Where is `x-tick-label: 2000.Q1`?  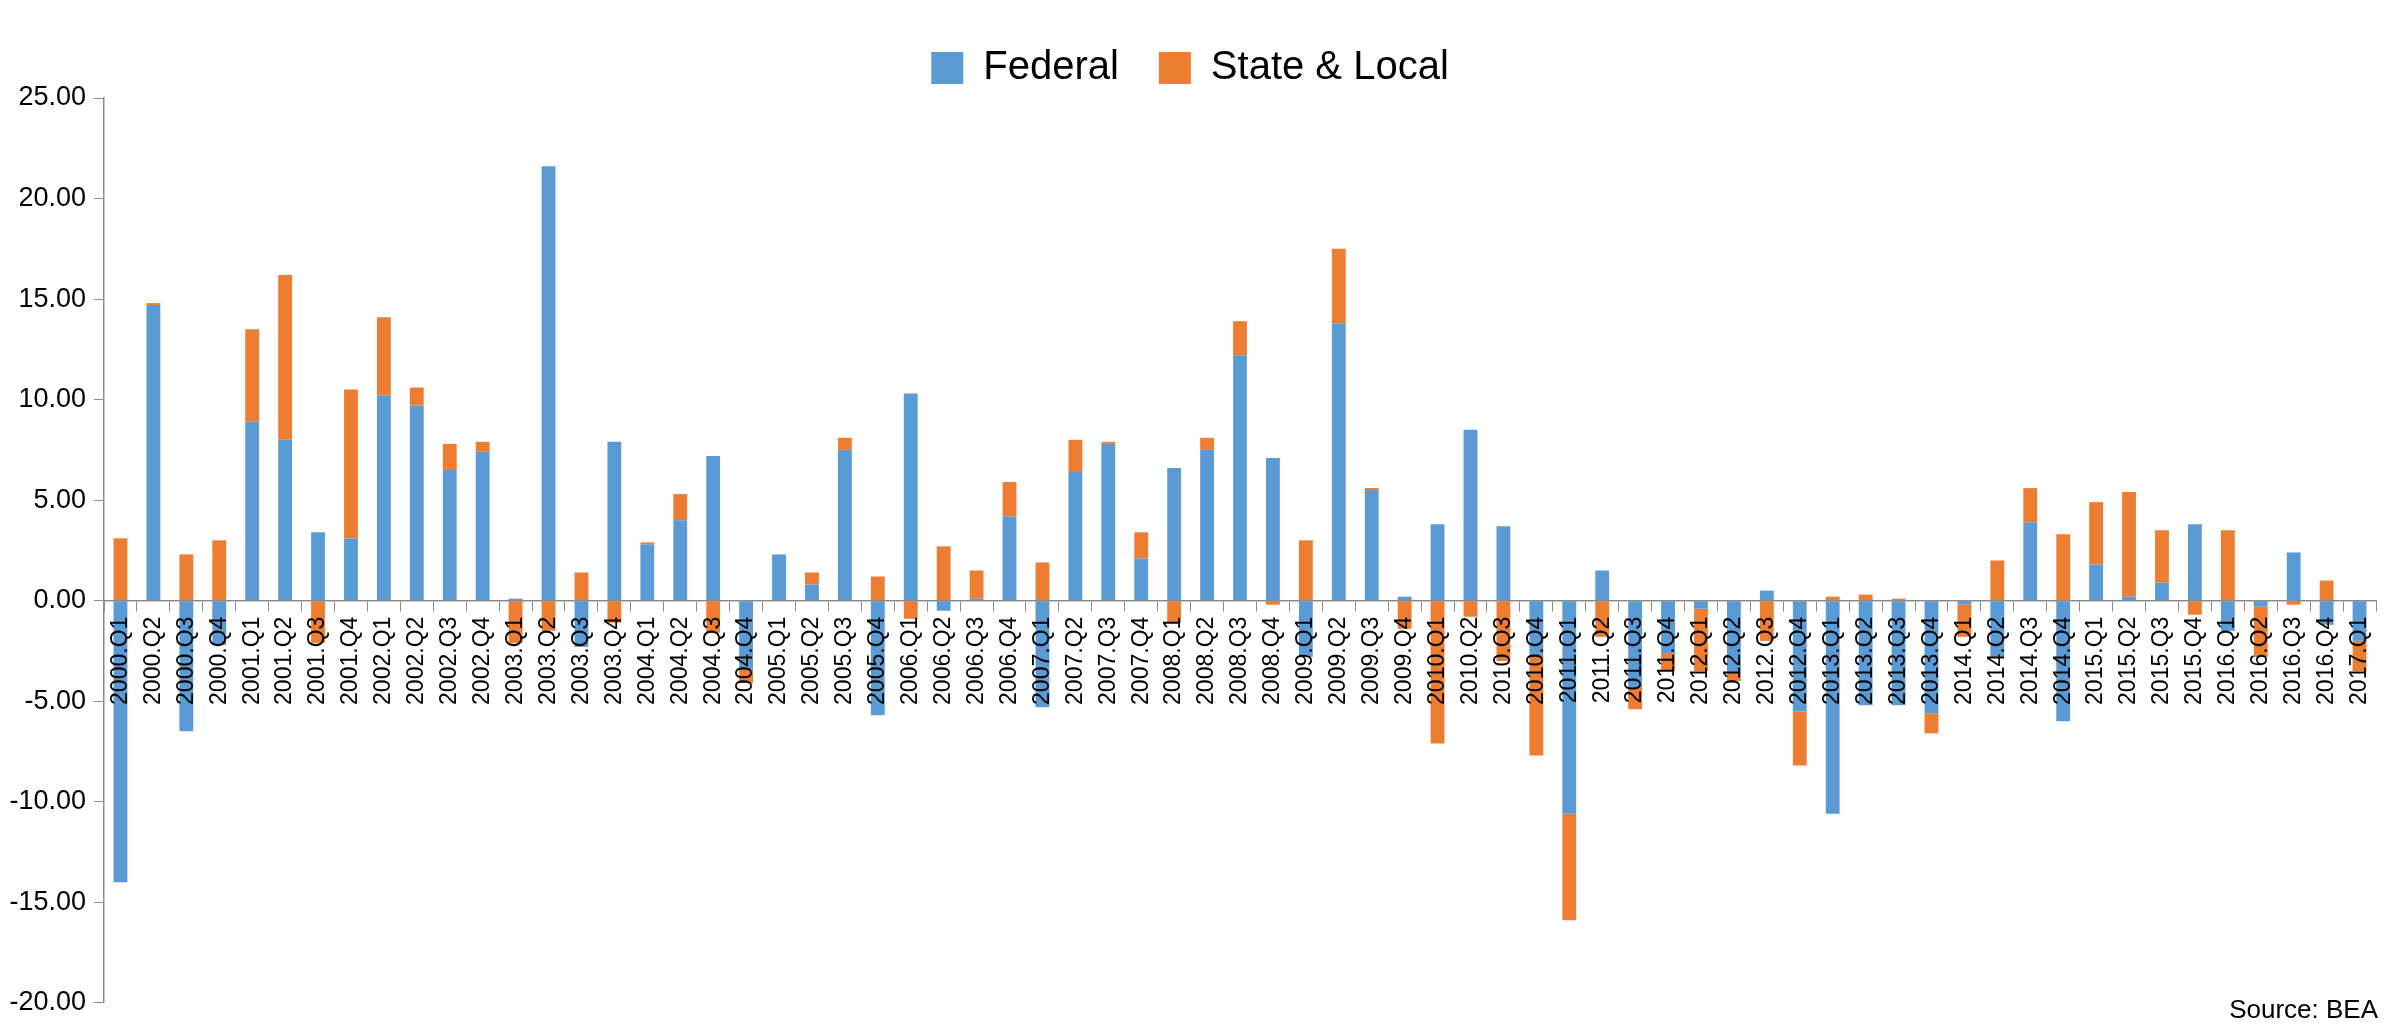 x-tick-label: 2000.Q1 is located at coordinates (118, 660).